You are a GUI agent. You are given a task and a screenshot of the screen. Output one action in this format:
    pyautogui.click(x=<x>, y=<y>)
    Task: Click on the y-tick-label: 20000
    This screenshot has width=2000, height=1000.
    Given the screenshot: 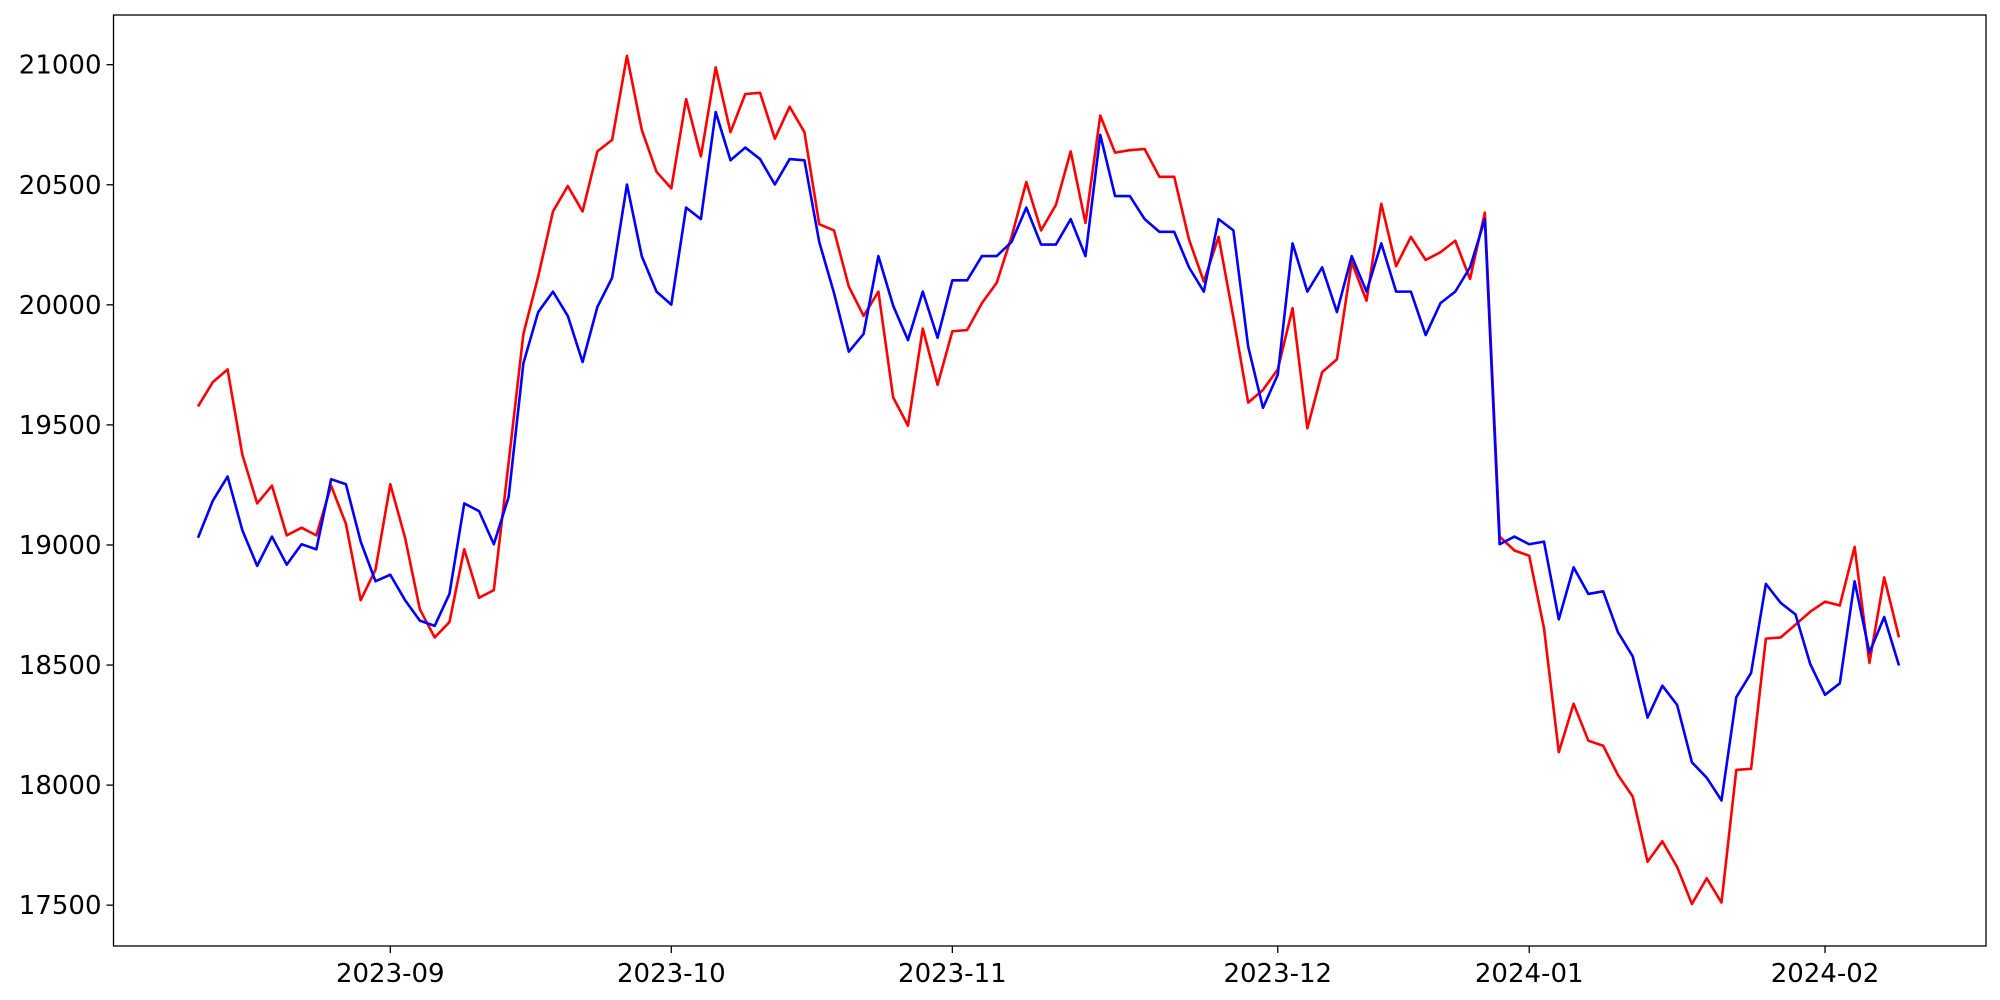 What is the action you would take?
    pyautogui.click(x=60, y=306)
    